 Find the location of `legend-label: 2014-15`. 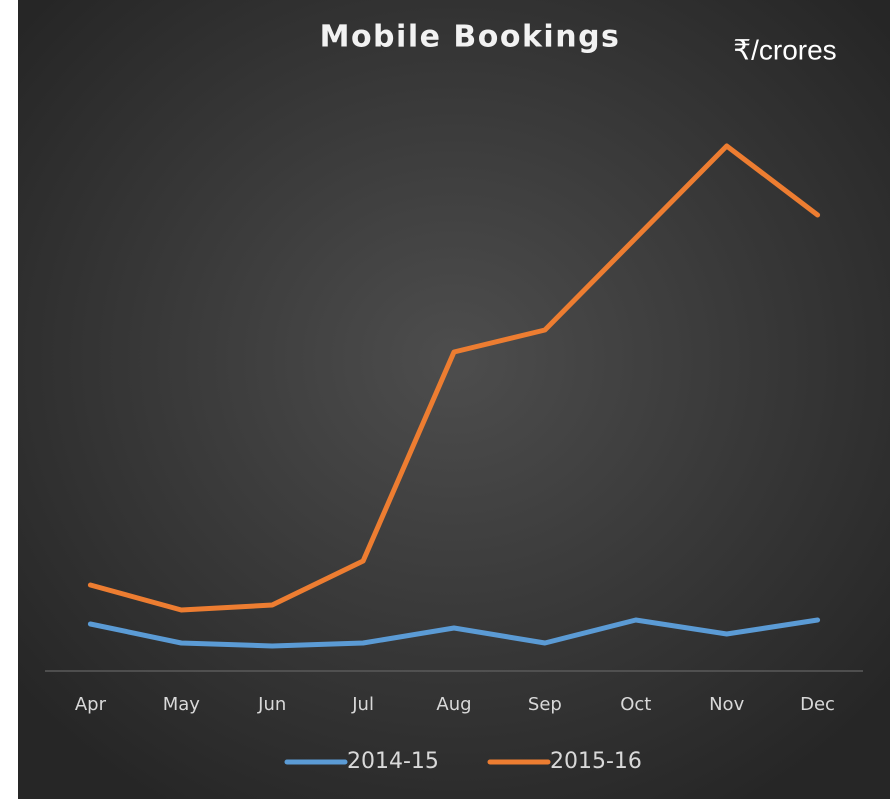

legend-label: 2014-15 is located at coordinates (393, 761).